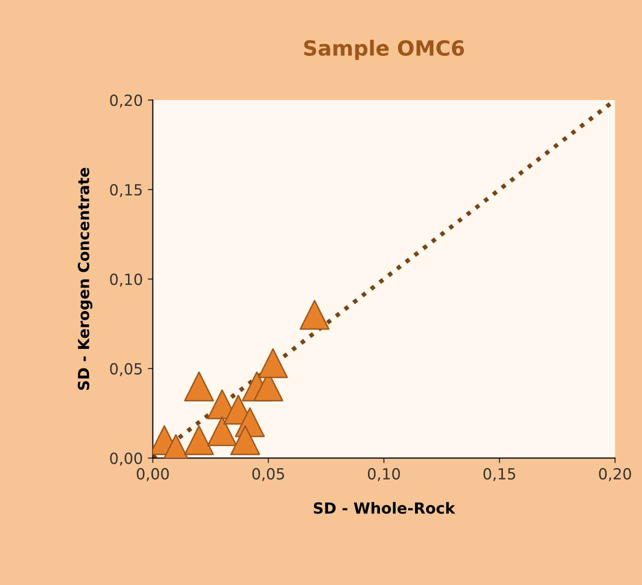 The height and width of the screenshot is (585, 642). What do you see at coordinates (385, 508) in the screenshot?
I see `x-axis-title: SD - Whole-Rock` at bounding box center [385, 508].